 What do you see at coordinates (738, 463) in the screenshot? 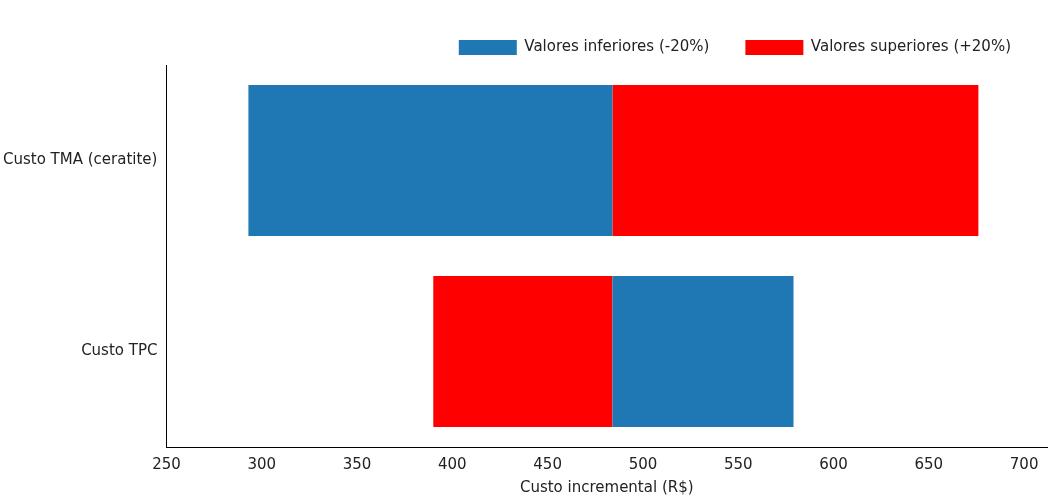
I see `x-tick-label: 550` at bounding box center [738, 463].